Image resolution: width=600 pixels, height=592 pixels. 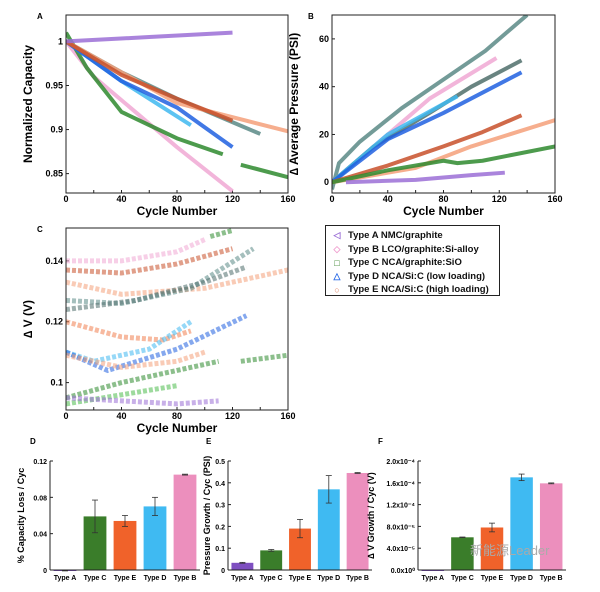 I want to click on series-type-d-gray, so click(x=430, y=102).